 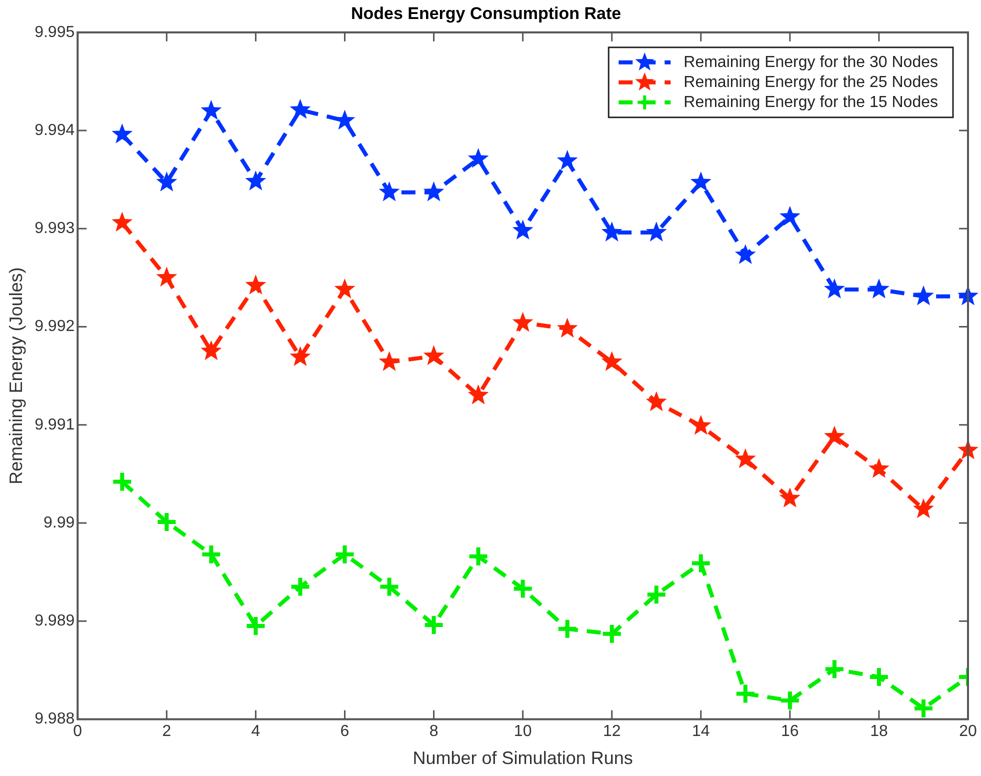 What do you see at coordinates (879, 731) in the screenshot?
I see `x-tick-label: 18` at bounding box center [879, 731].